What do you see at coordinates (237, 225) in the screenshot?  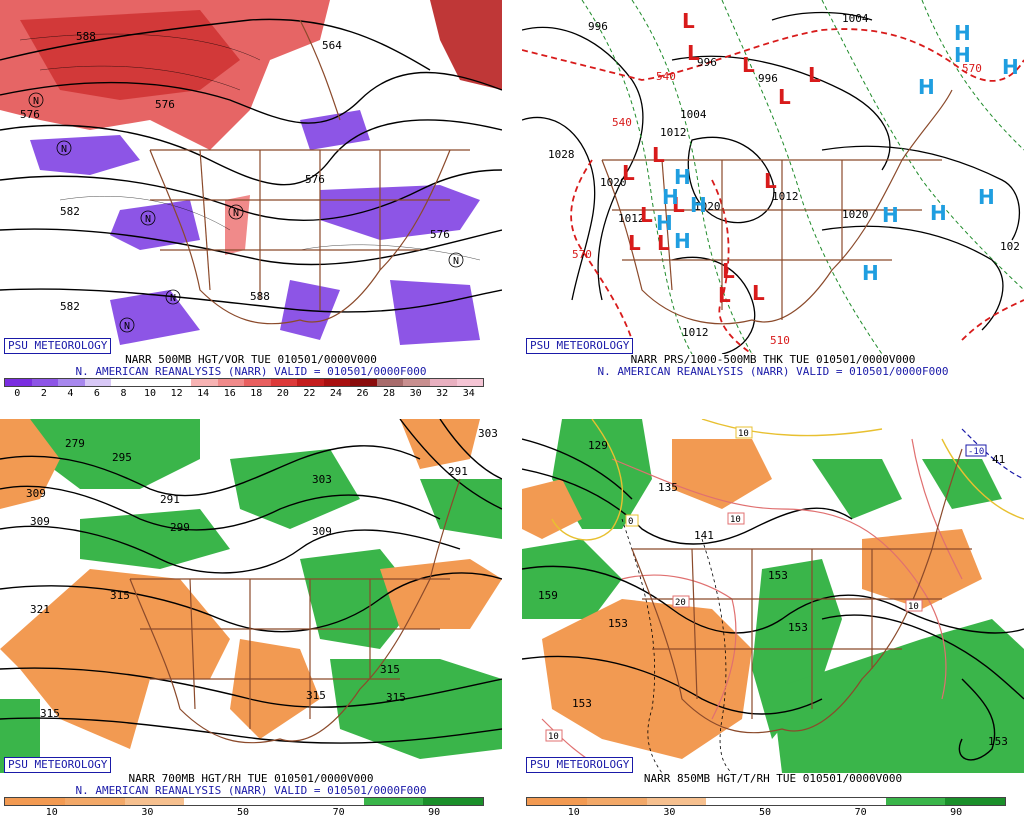 I see `vort-max-small` at bounding box center [237, 225].